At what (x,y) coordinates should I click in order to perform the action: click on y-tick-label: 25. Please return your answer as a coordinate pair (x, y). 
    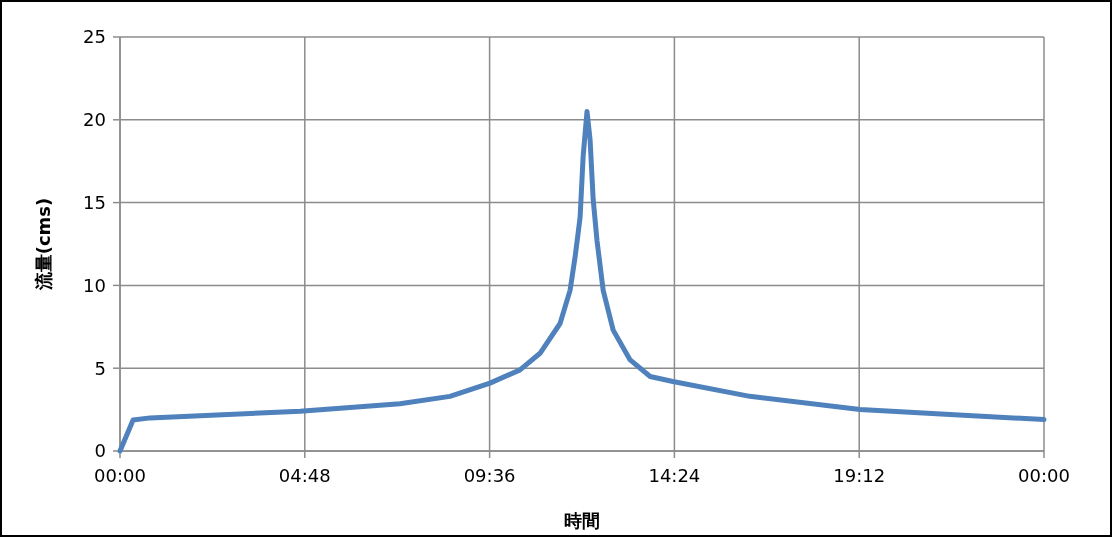
    Looking at the image, I should click on (94, 37).